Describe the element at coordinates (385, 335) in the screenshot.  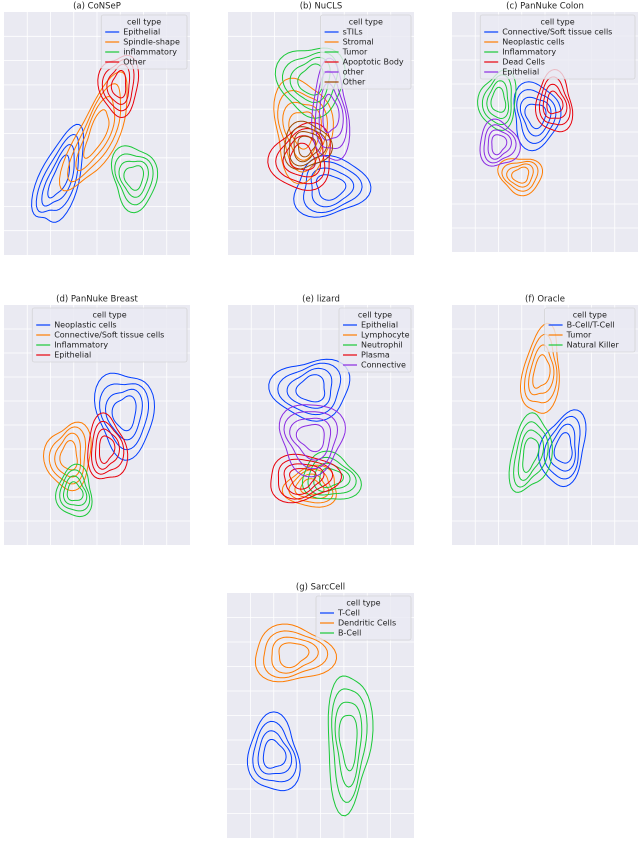
I see `legend-label: Lymphocyte` at that location.